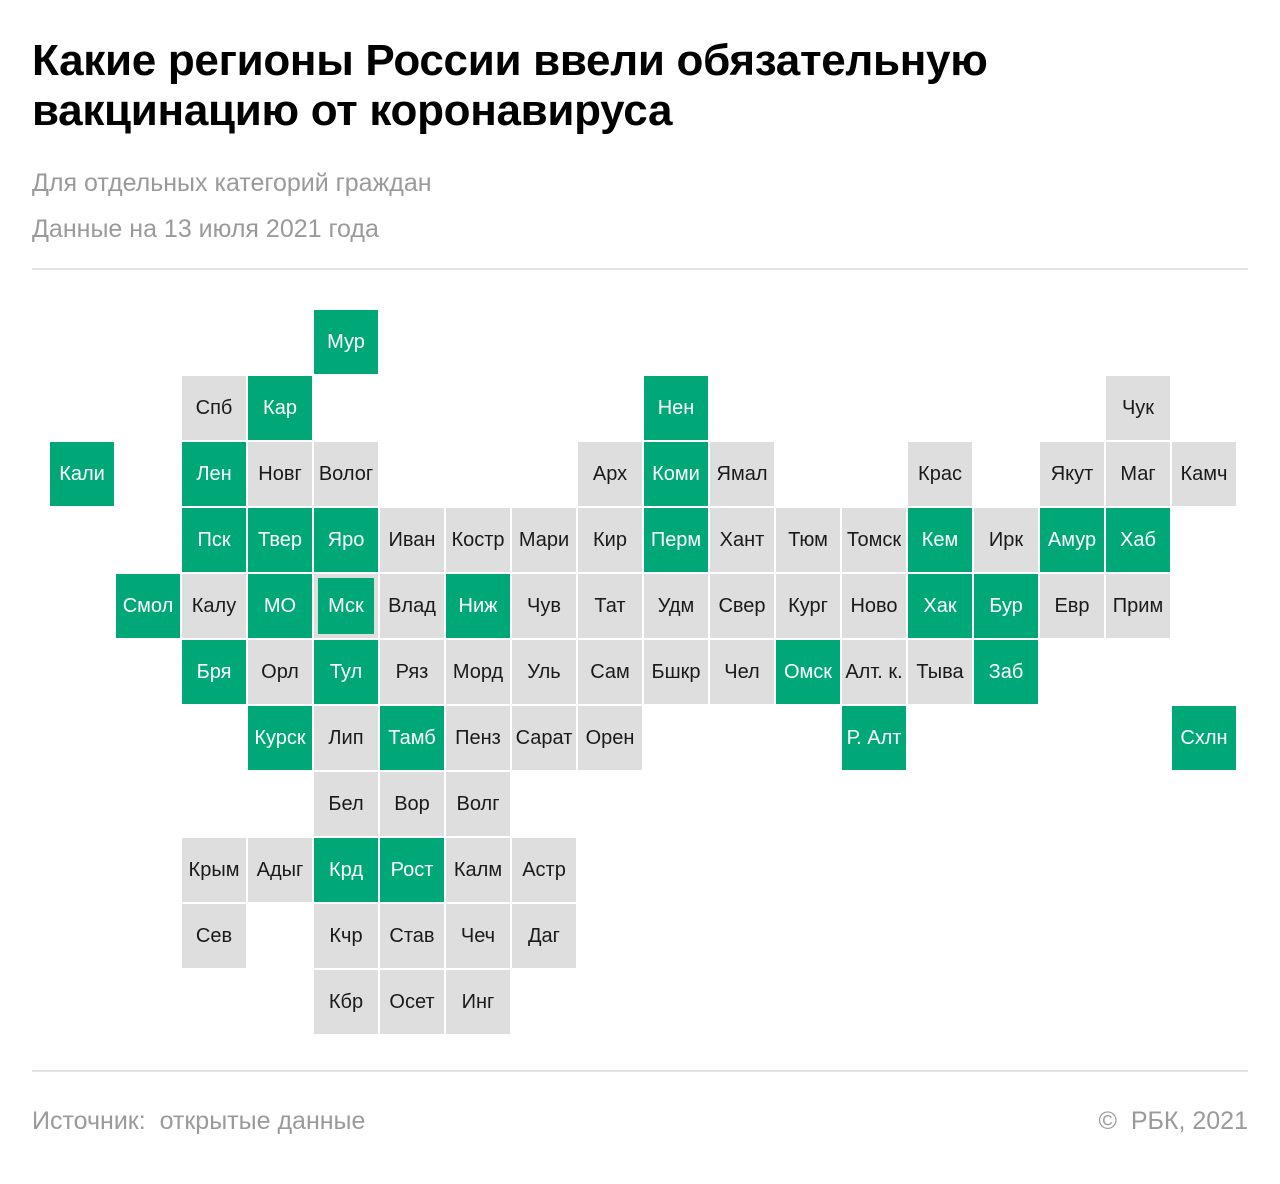  I want to click on region-label: Крым, so click(214, 869).